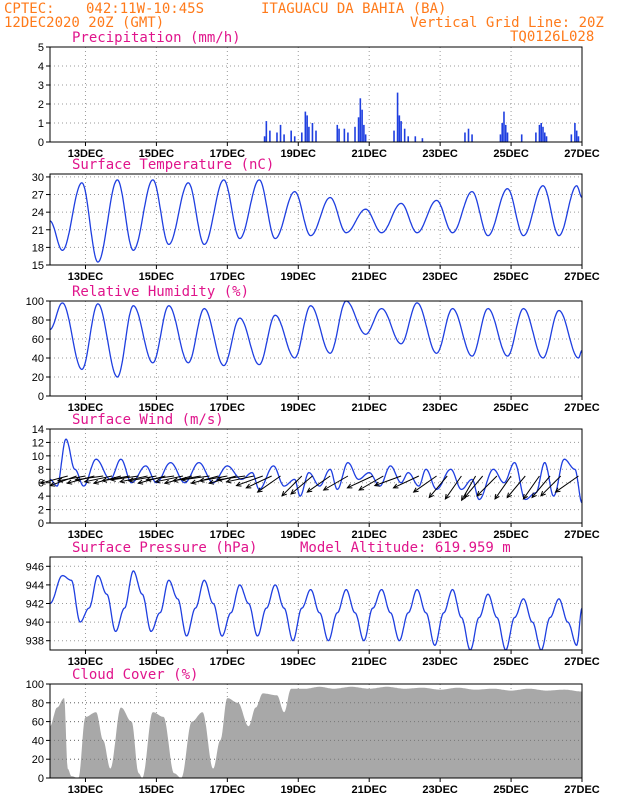 The width and height of the screenshot is (618, 800). What do you see at coordinates (35, 567) in the screenshot?
I see `ytick-label: 946` at bounding box center [35, 567].